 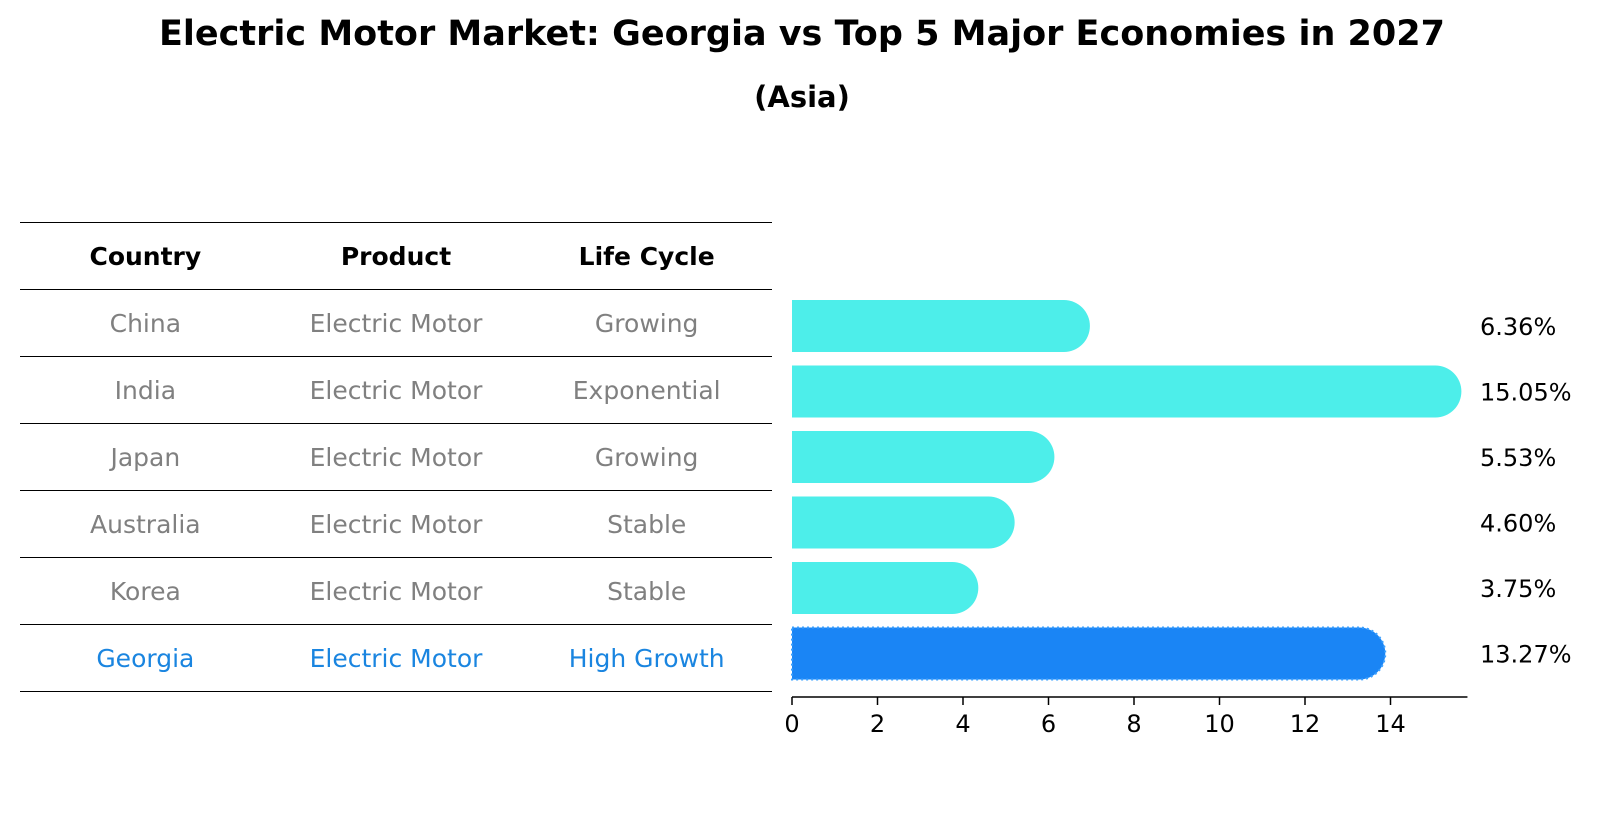 I want to click on chart-subtitle: (Asia), so click(x=802, y=97).